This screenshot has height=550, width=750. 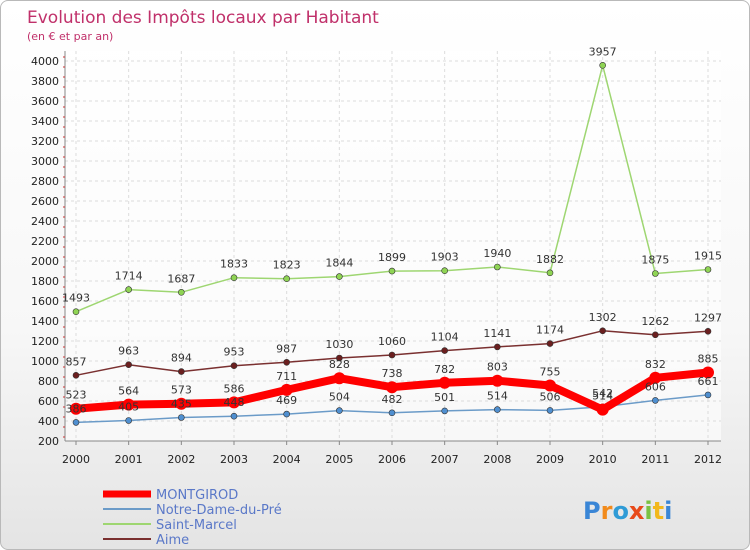 What do you see at coordinates (45, 261) in the screenshot?
I see `y-tick-label: 2000` at bounding box center [45, 261].